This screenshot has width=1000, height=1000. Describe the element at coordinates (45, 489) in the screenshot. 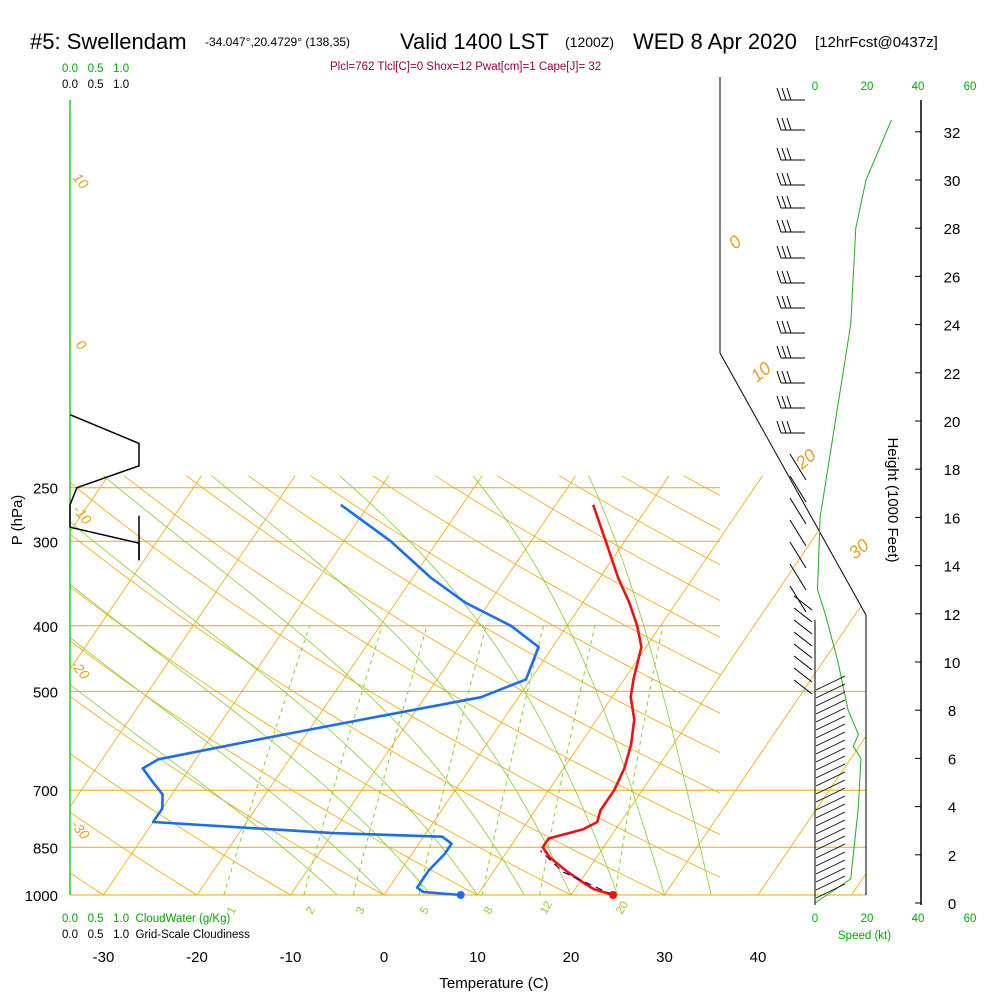

I see `pressure-tick-label: 250` at that location.